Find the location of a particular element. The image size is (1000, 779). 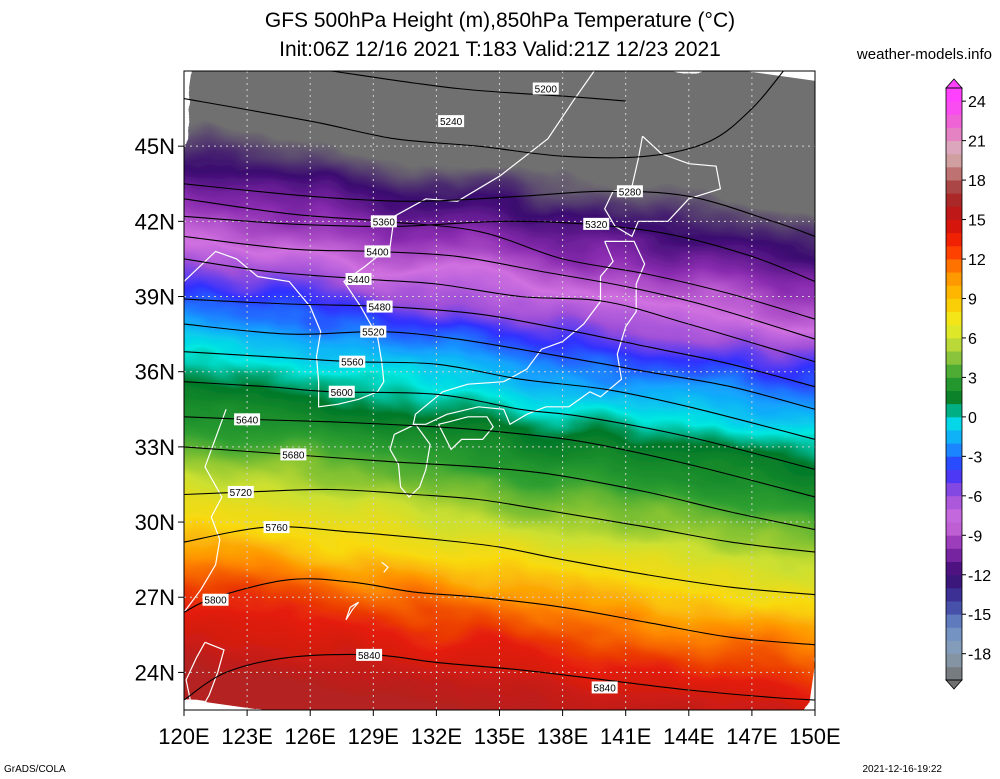

x-tick-label: 132E is located at coordinates (436, 736).